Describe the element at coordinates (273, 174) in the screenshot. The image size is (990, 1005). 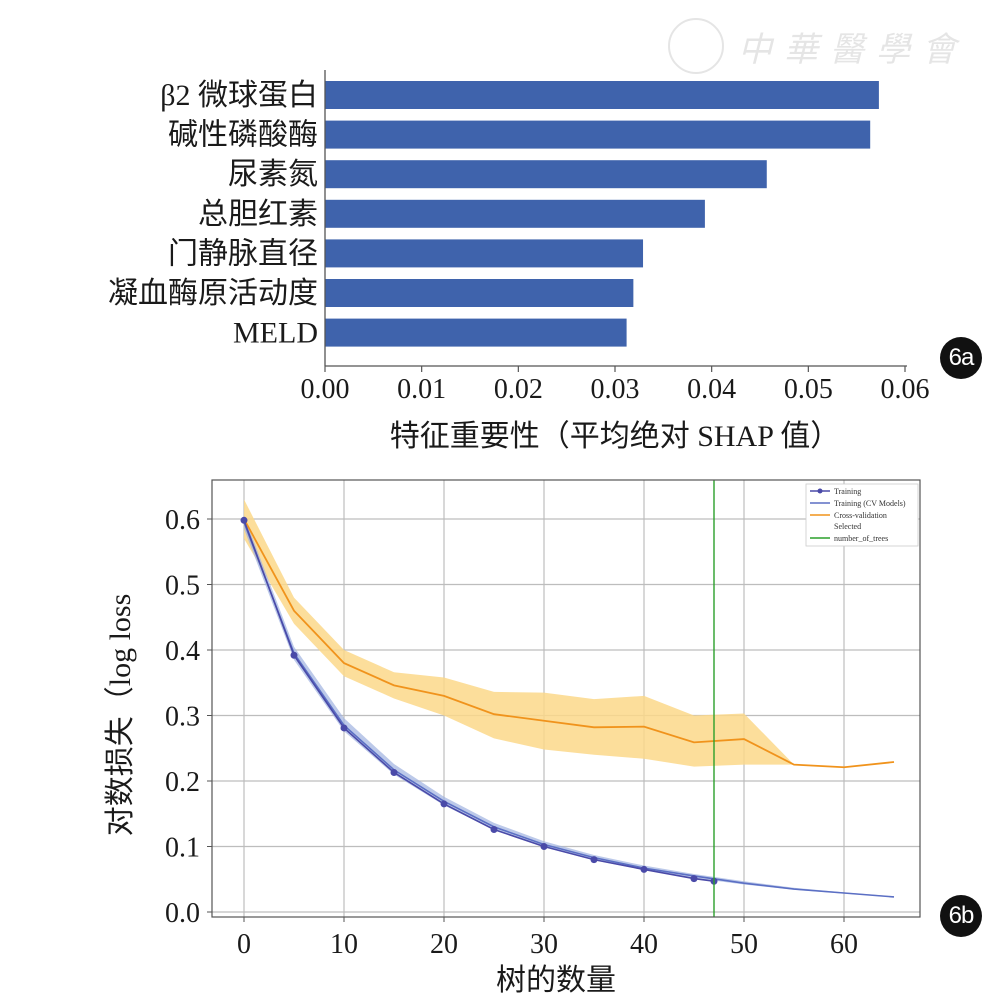
I see `y-tick-label: 尿素氮` at that location.